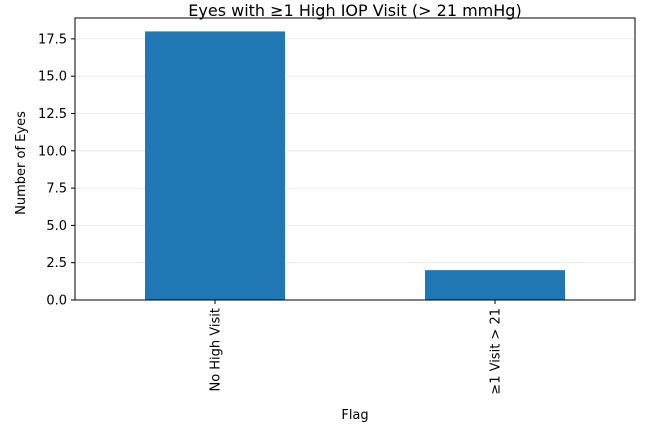 The height and width of the screenshot is (433, 654). I want to click on y-tick-label: 15.0, so click(52, 77).